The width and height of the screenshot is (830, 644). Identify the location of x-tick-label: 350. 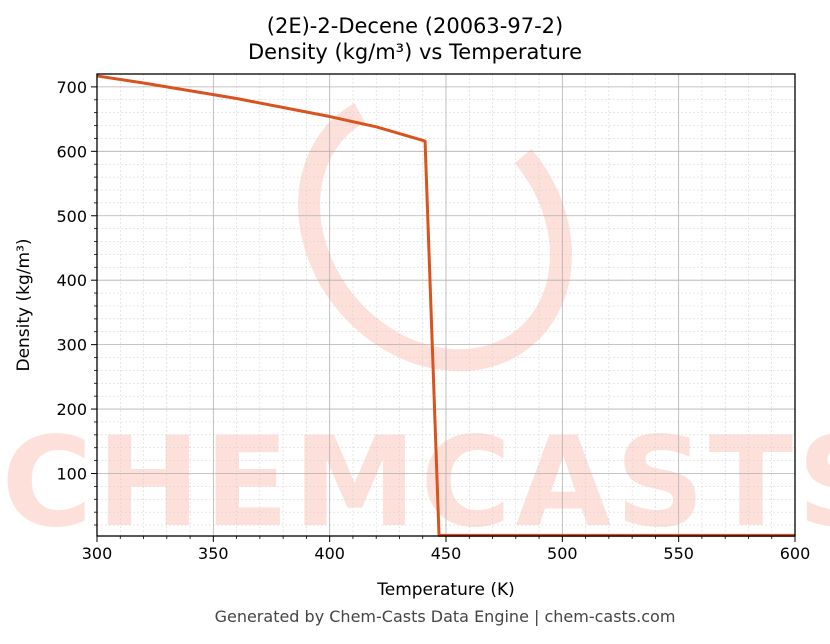
(213, 553).